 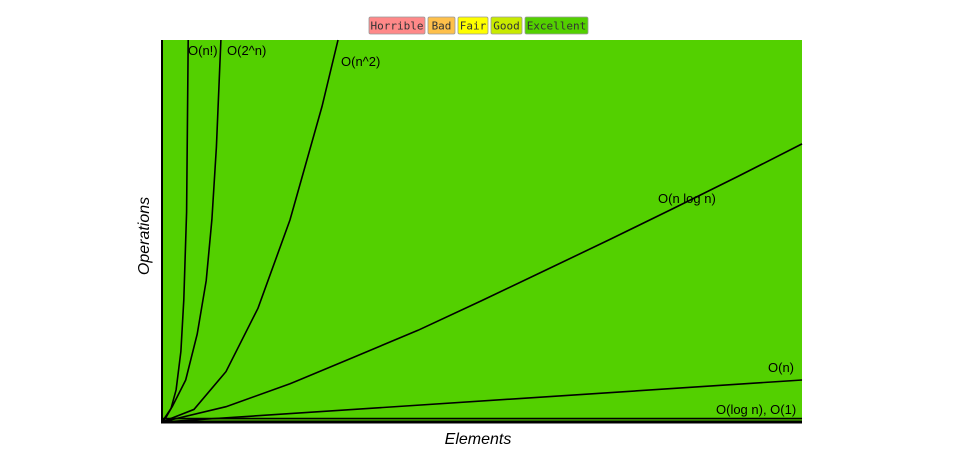 I want to click on legend-swatch-bad, so click(x=441, y=25).